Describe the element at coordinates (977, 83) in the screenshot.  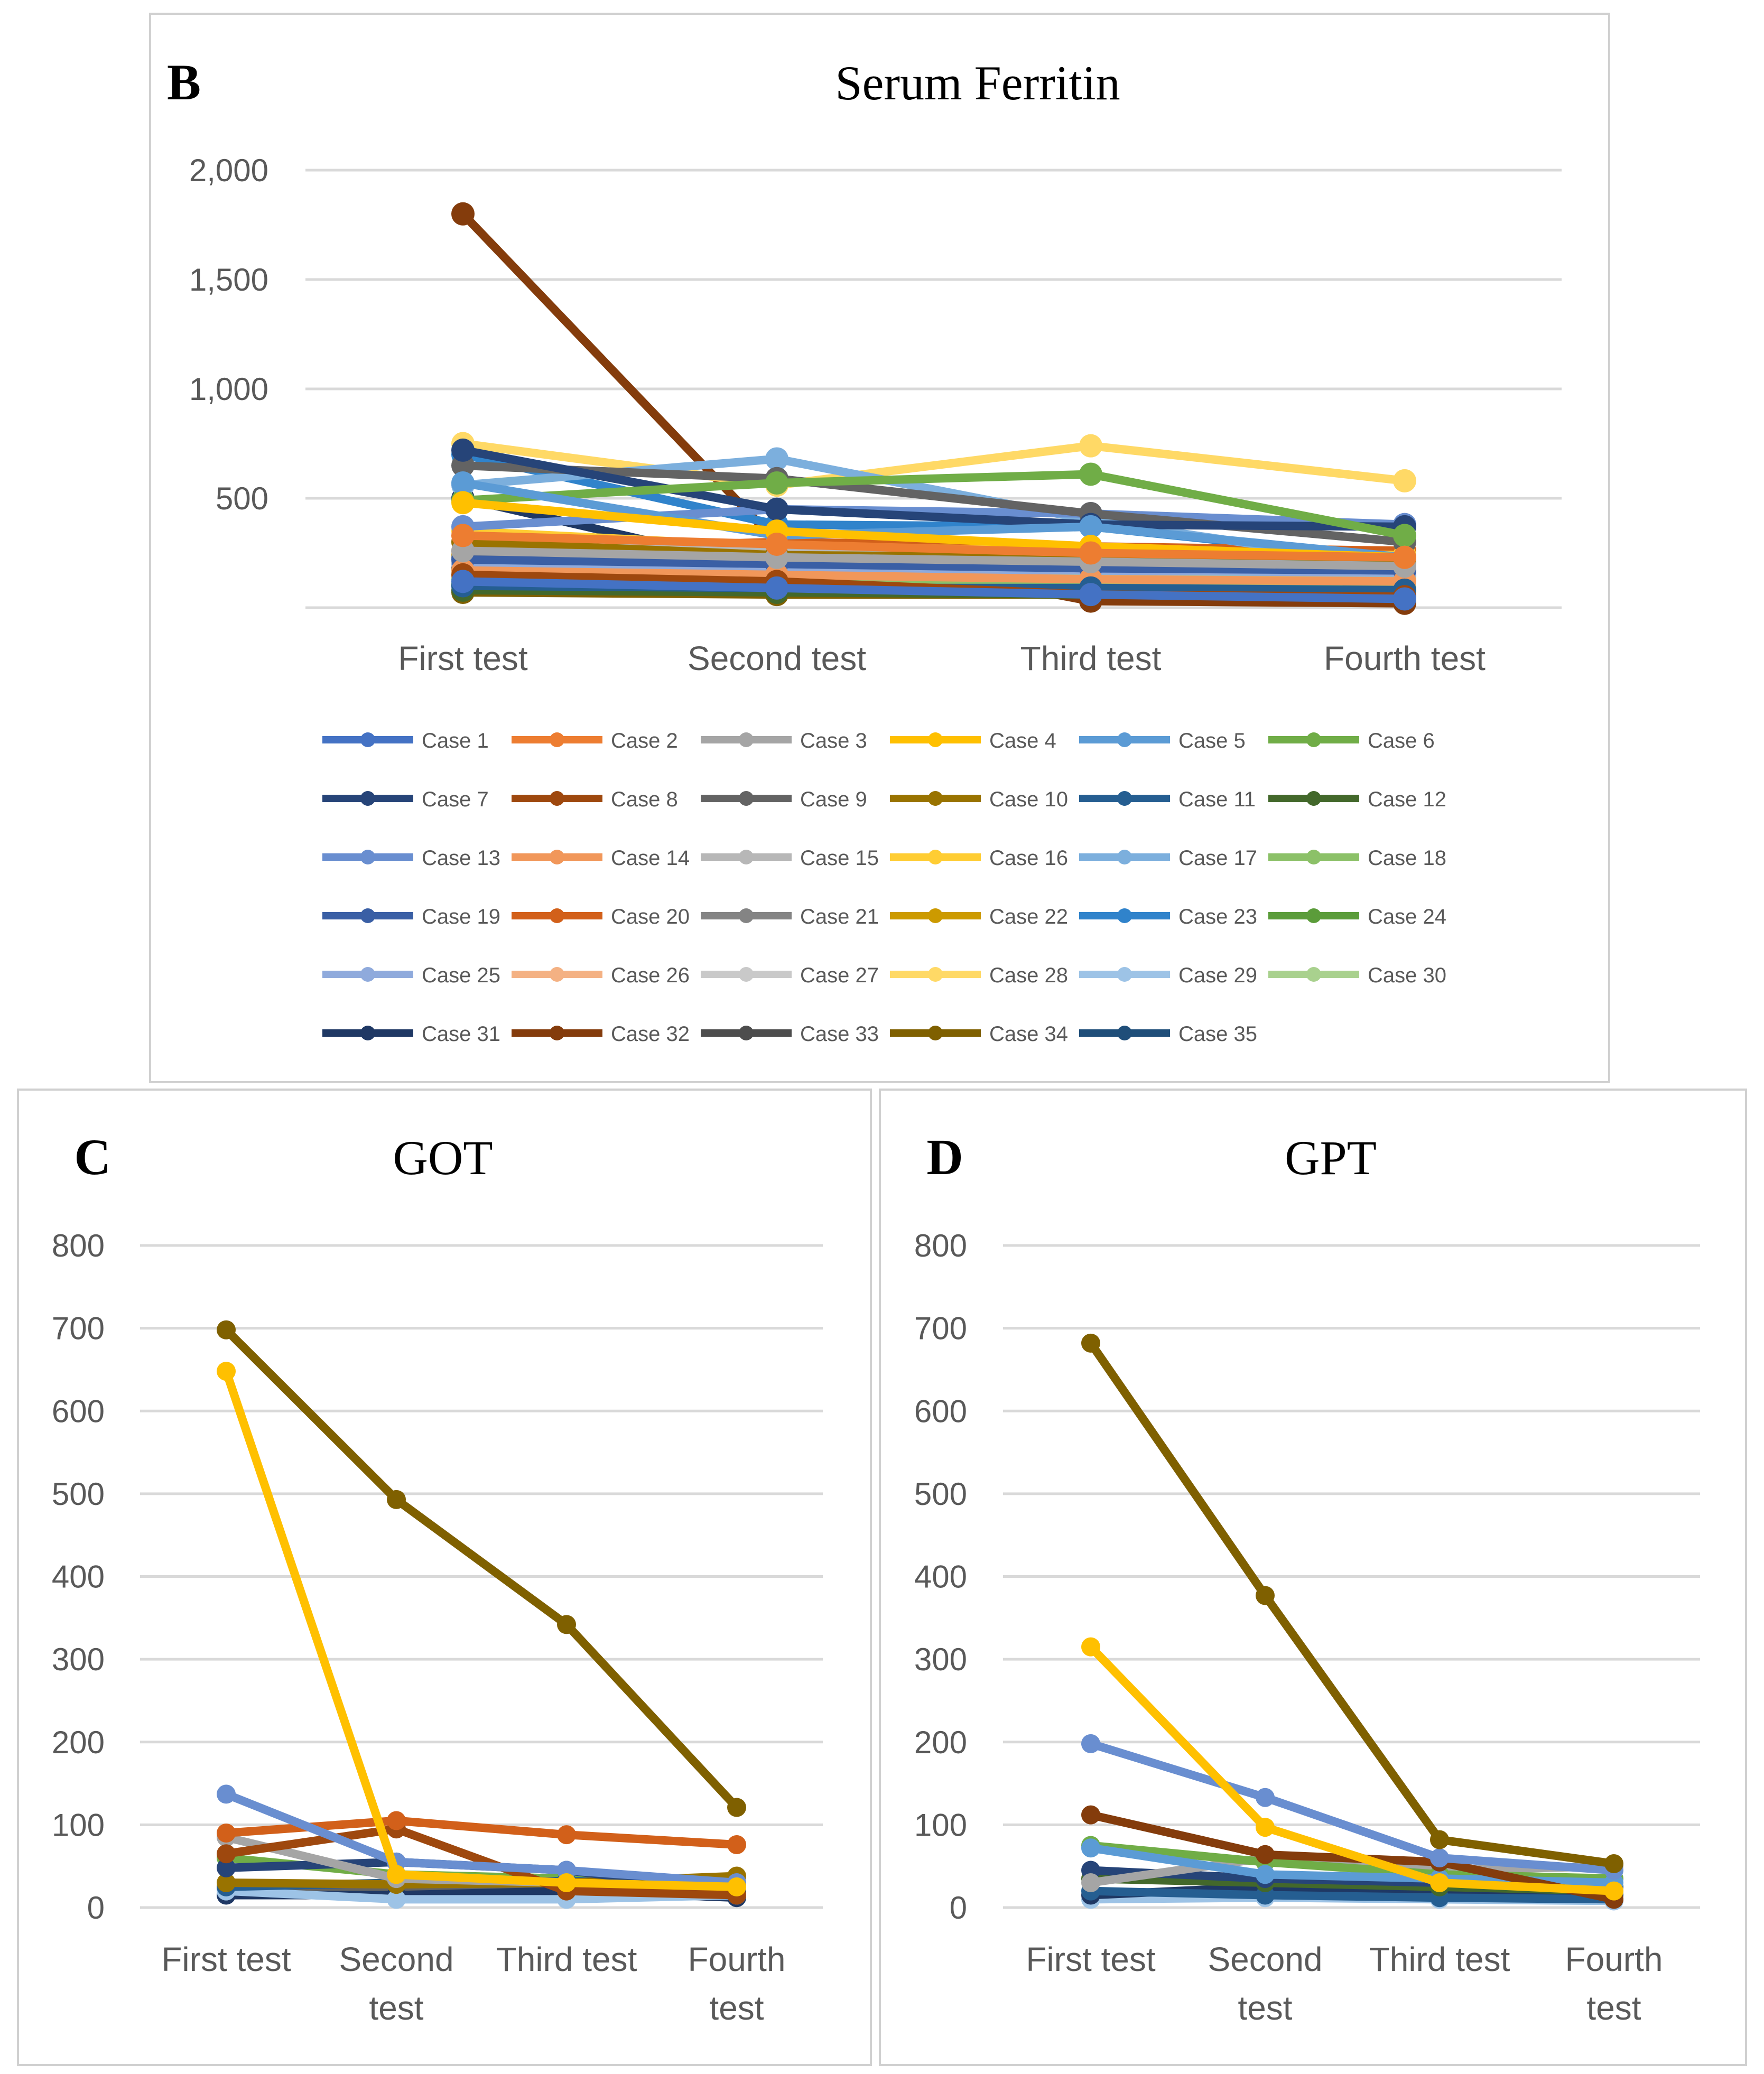
I see `chart-title: Serum Ferritin` at that location.